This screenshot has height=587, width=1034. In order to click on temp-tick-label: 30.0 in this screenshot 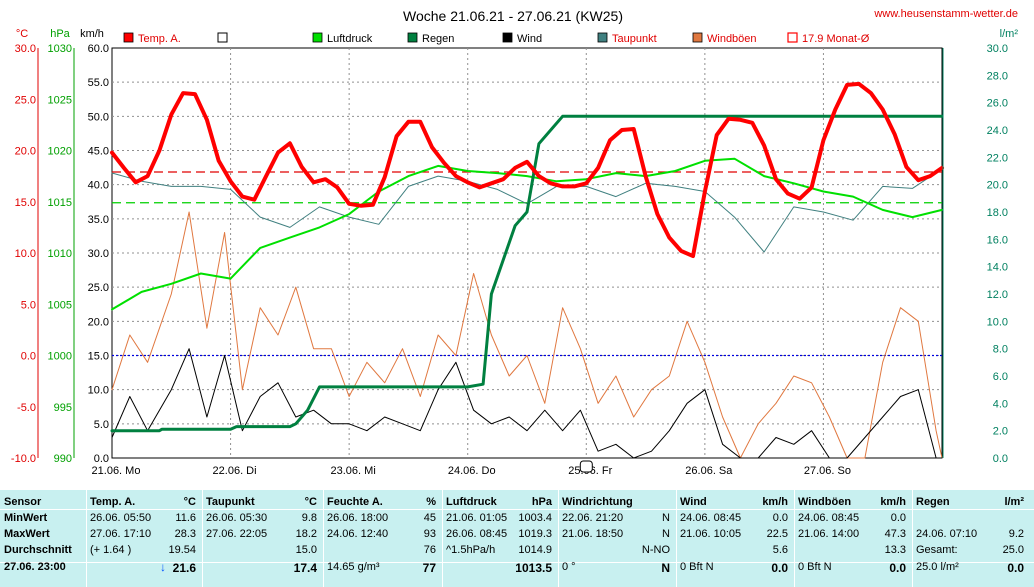, I will do `click(25, 49)`.